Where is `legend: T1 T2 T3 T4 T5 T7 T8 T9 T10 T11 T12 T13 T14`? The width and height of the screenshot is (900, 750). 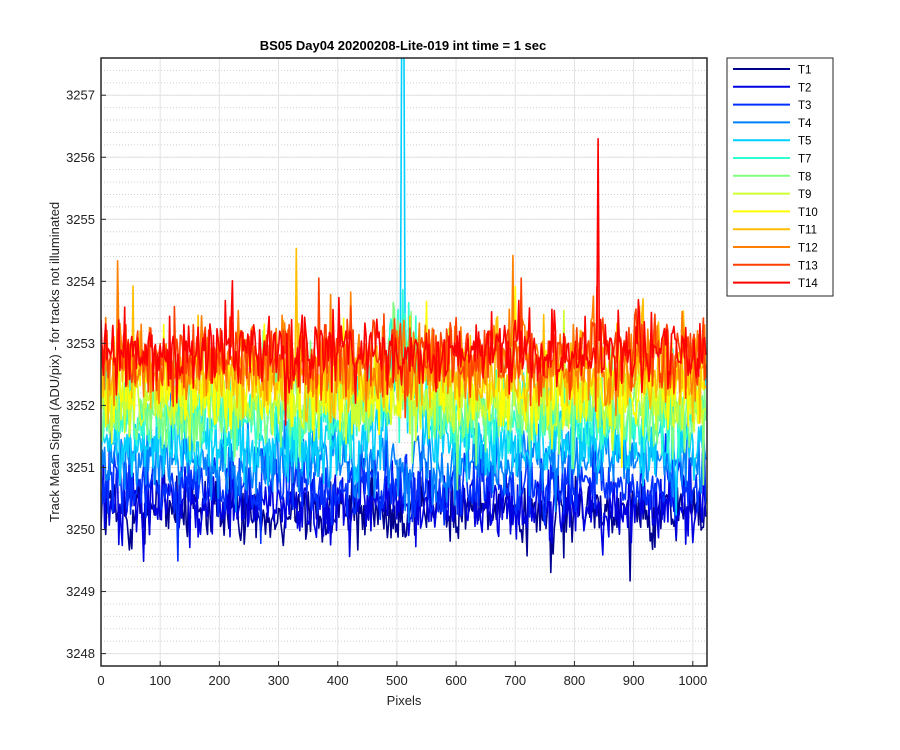 legend: T1 T2 T3 T4 T5 T7 T8 T9 T10 T11 T12 T13 T14 is located at coordinates (780, 177).